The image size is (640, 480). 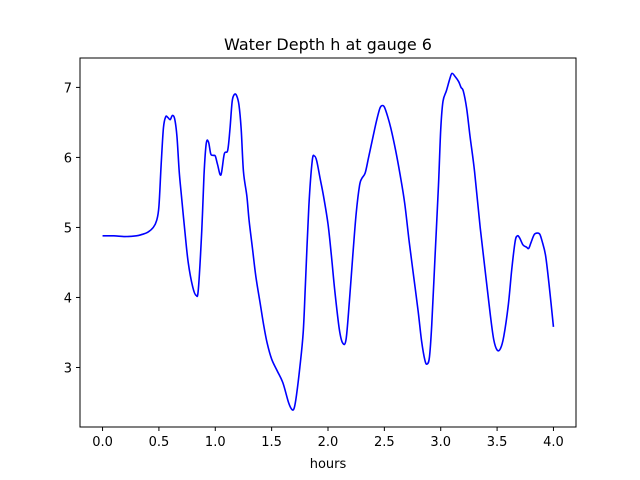 What do you see at coordinates (102, 442) in the screenshot?
I see `x-tick-label: 0.0` at bounding box center [102, 442].